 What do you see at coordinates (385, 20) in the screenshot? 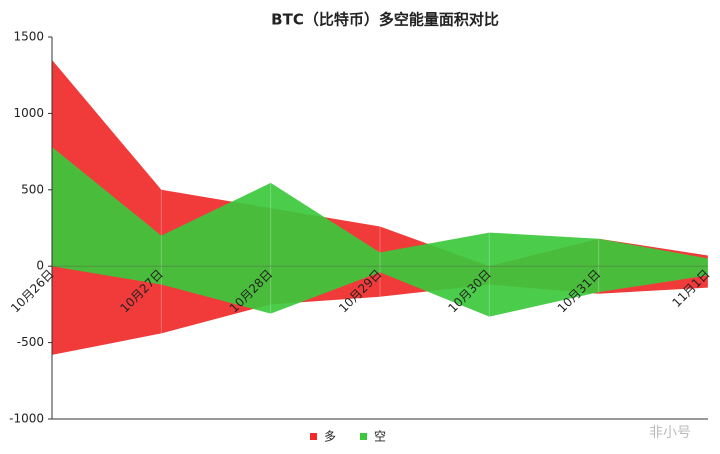
I see `chart-title: BTC（比特币）多空能量面积对比` at bounding box center [385, 20].